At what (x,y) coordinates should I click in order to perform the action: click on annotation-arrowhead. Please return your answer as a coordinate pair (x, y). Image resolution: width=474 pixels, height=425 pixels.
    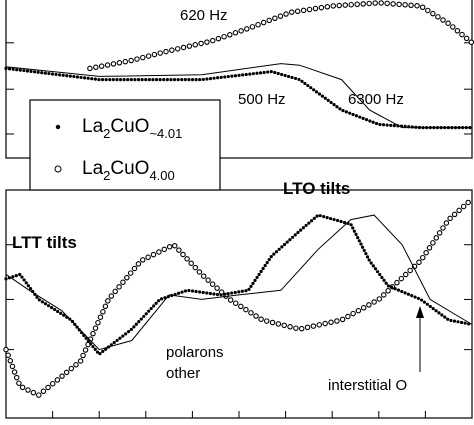
    Looking at the image, I should click on (420, 312).